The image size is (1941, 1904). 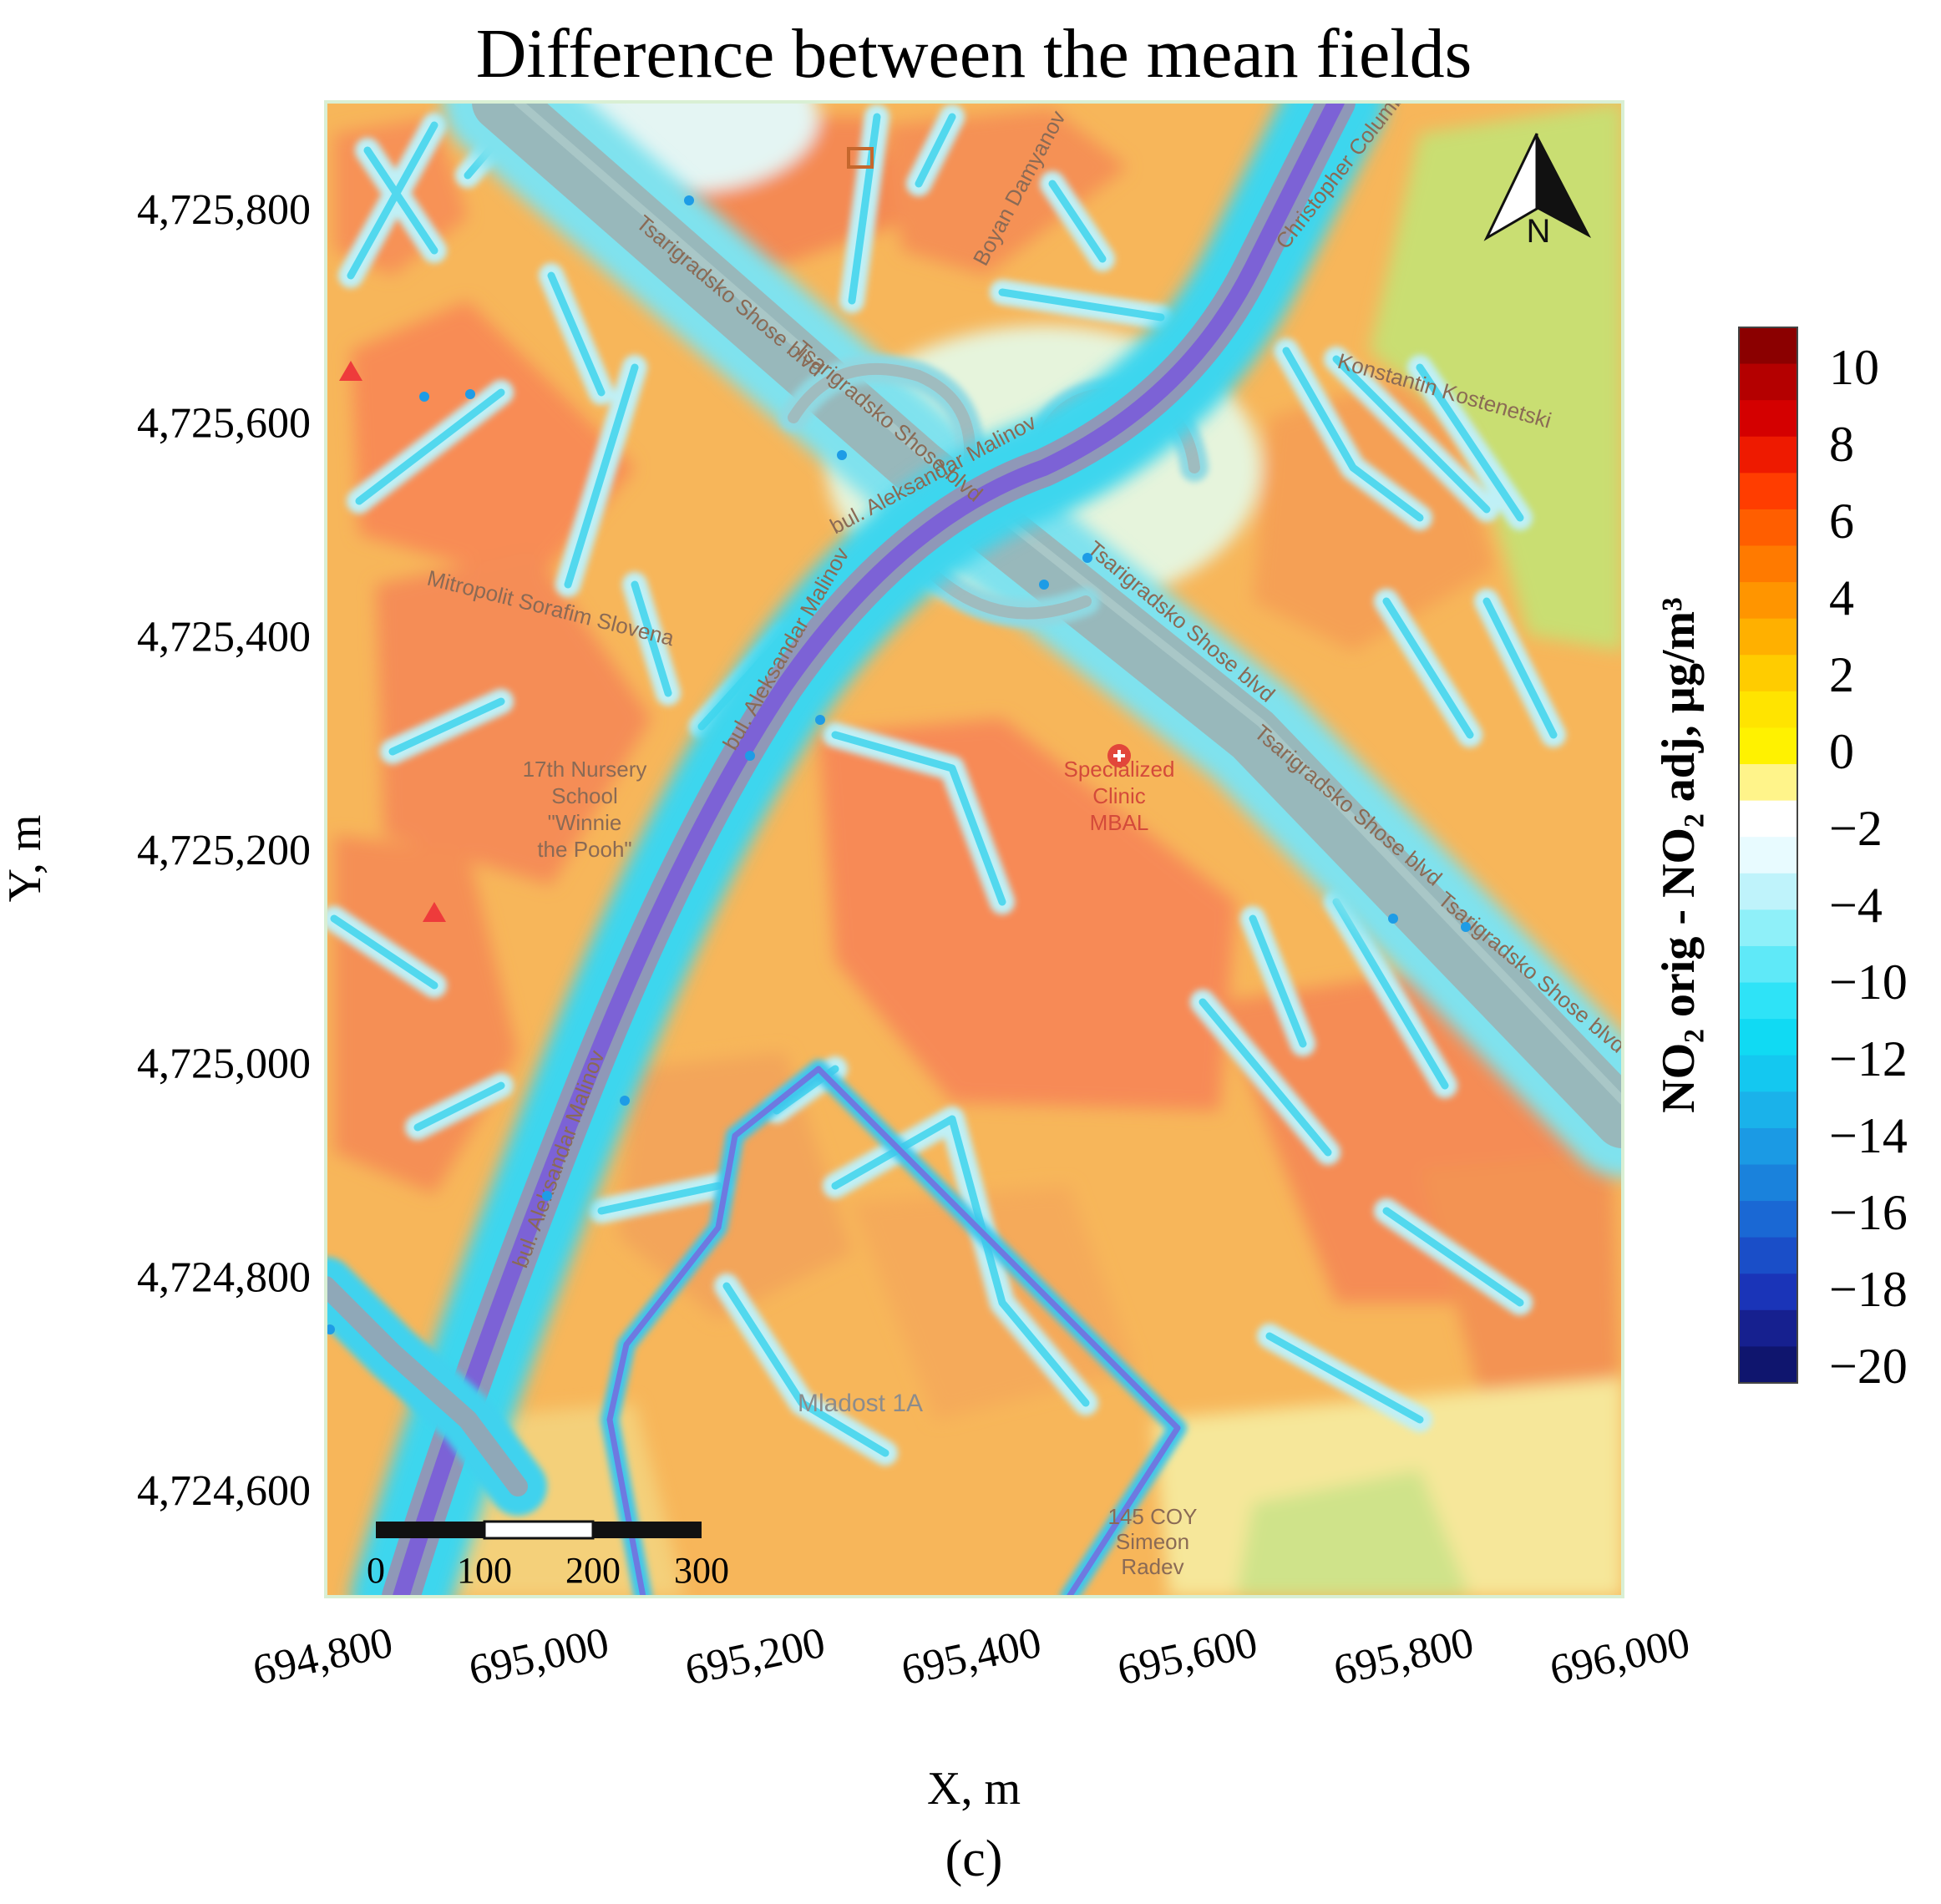 I want to click on colorbar-tick-label: 6, so click(x=1841, y=521).